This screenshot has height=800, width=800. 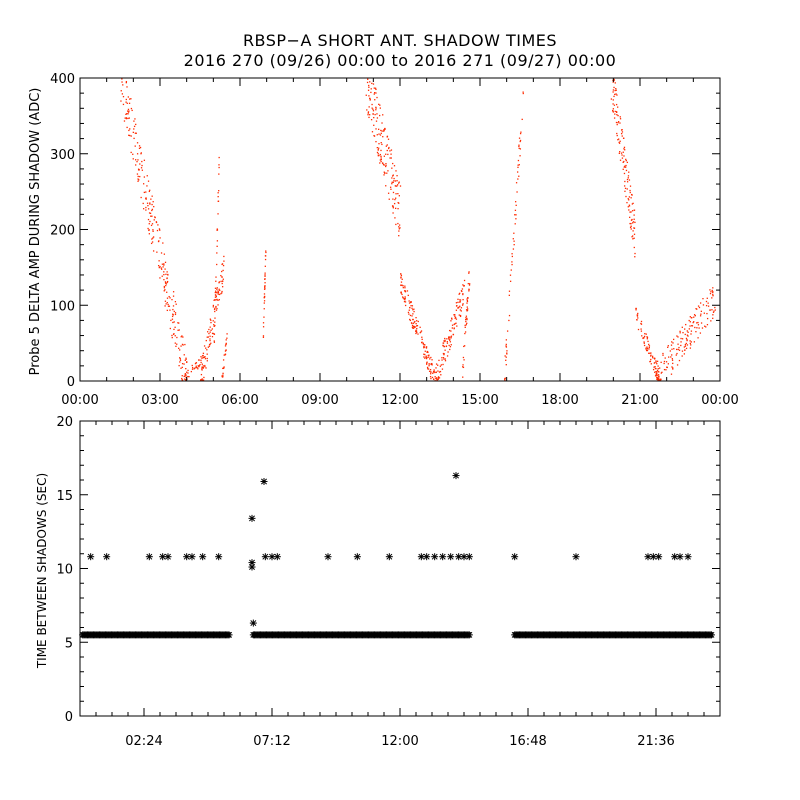 What do you see at coordinates (71, 382) in the screenshot?
I see `y-tick-label: 0` at bounding box center [71, 382].